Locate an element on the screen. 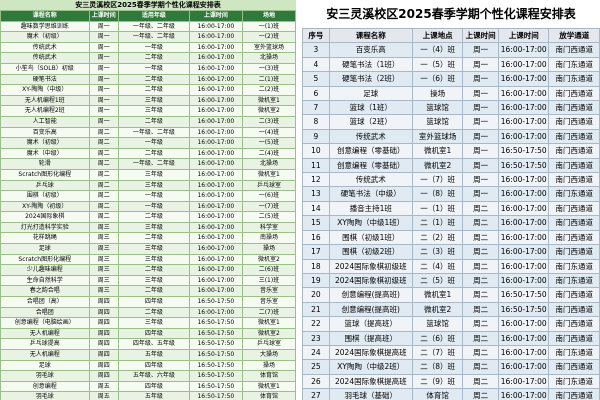 This screenshot has width=600, height=400. table-cell: 科学室 is located at coordinates (268, 227).